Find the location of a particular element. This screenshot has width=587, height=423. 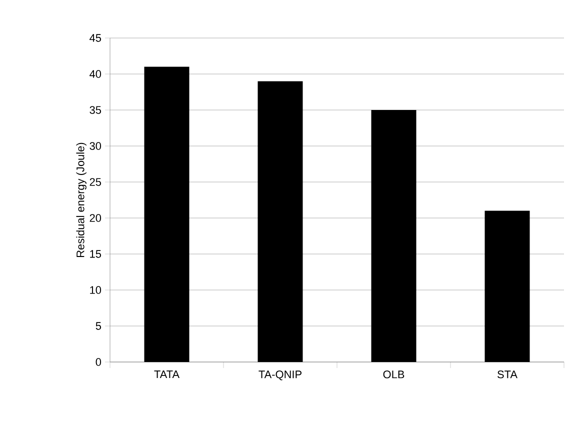

y-tick-label: 25 is located at coordinates (96, 182).